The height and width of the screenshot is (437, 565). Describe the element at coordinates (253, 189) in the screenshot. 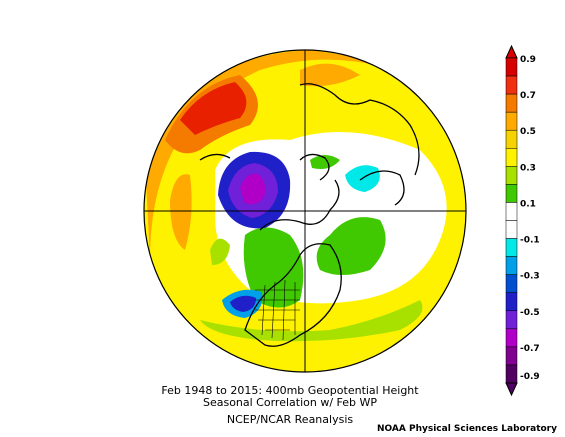

I see `magenta-core` at that location.